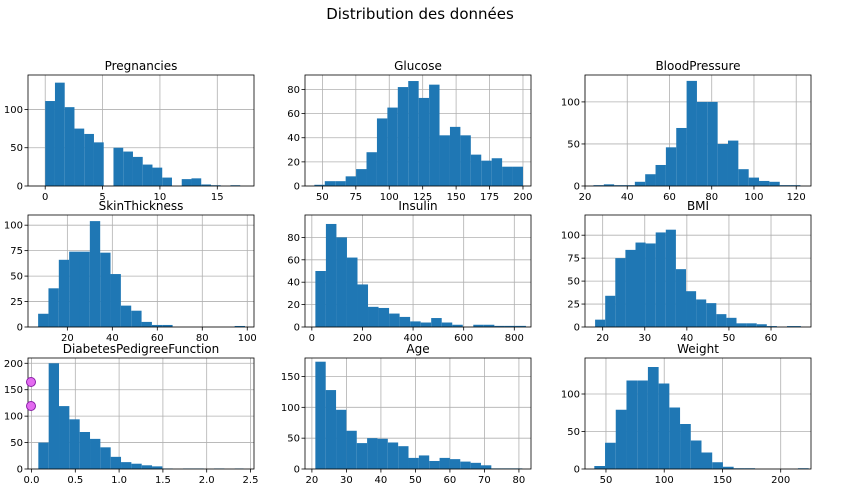 Image resolution: width=841 pixels, height=485 pixels. What do you see at coordinates (422, 197) in the screenshot?
I see `x-tick-label: 125` at bounding box center [422, 197].